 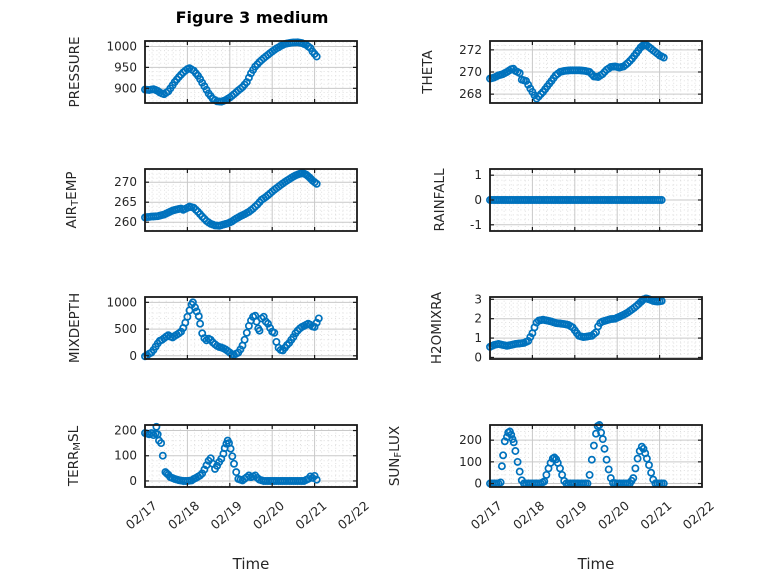 I want to click on series-mixdepth, so click(x=232, y=329).